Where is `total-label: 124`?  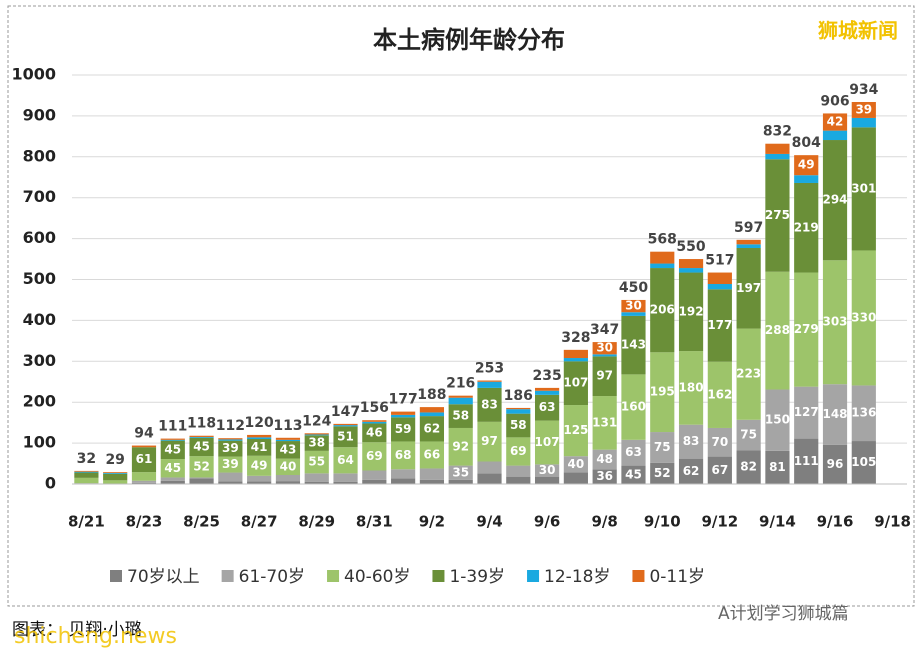 total-label: 124 is located at coordinates (316, 421).